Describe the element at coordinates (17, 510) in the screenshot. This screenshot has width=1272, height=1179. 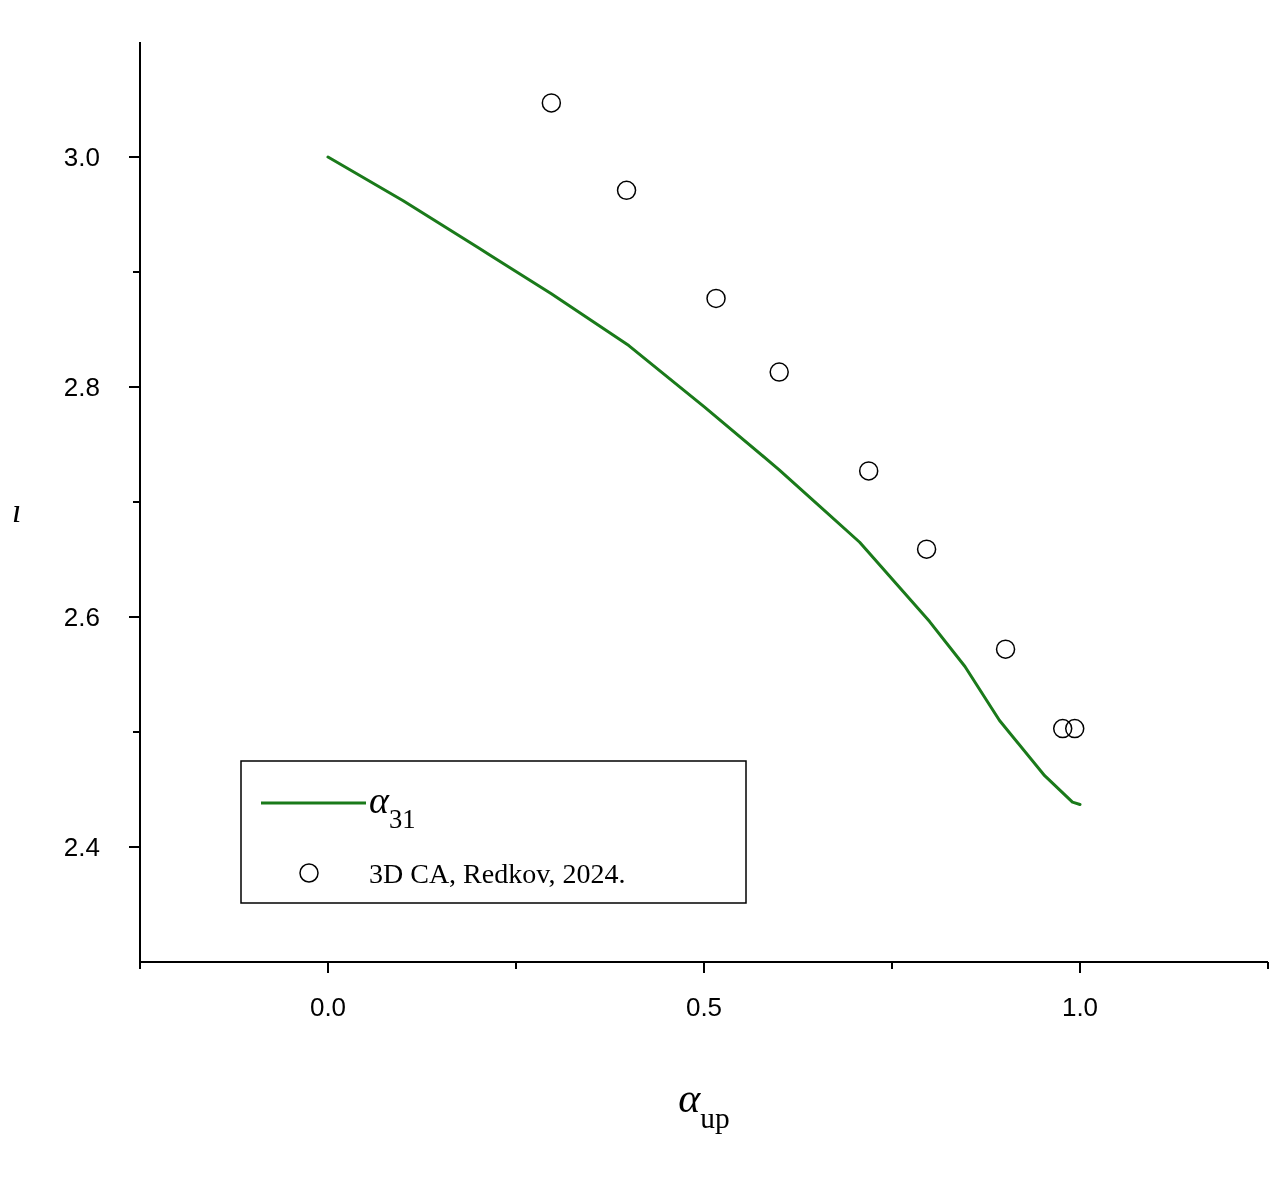
I see `y-axis-title: ı` at that location.